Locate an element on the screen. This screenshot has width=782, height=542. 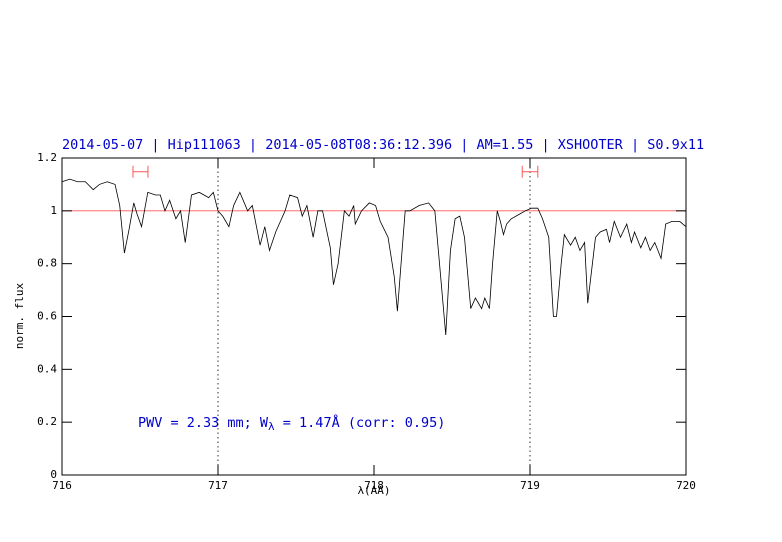
annotation-subscript: λ is located at coordinates (271, 426).